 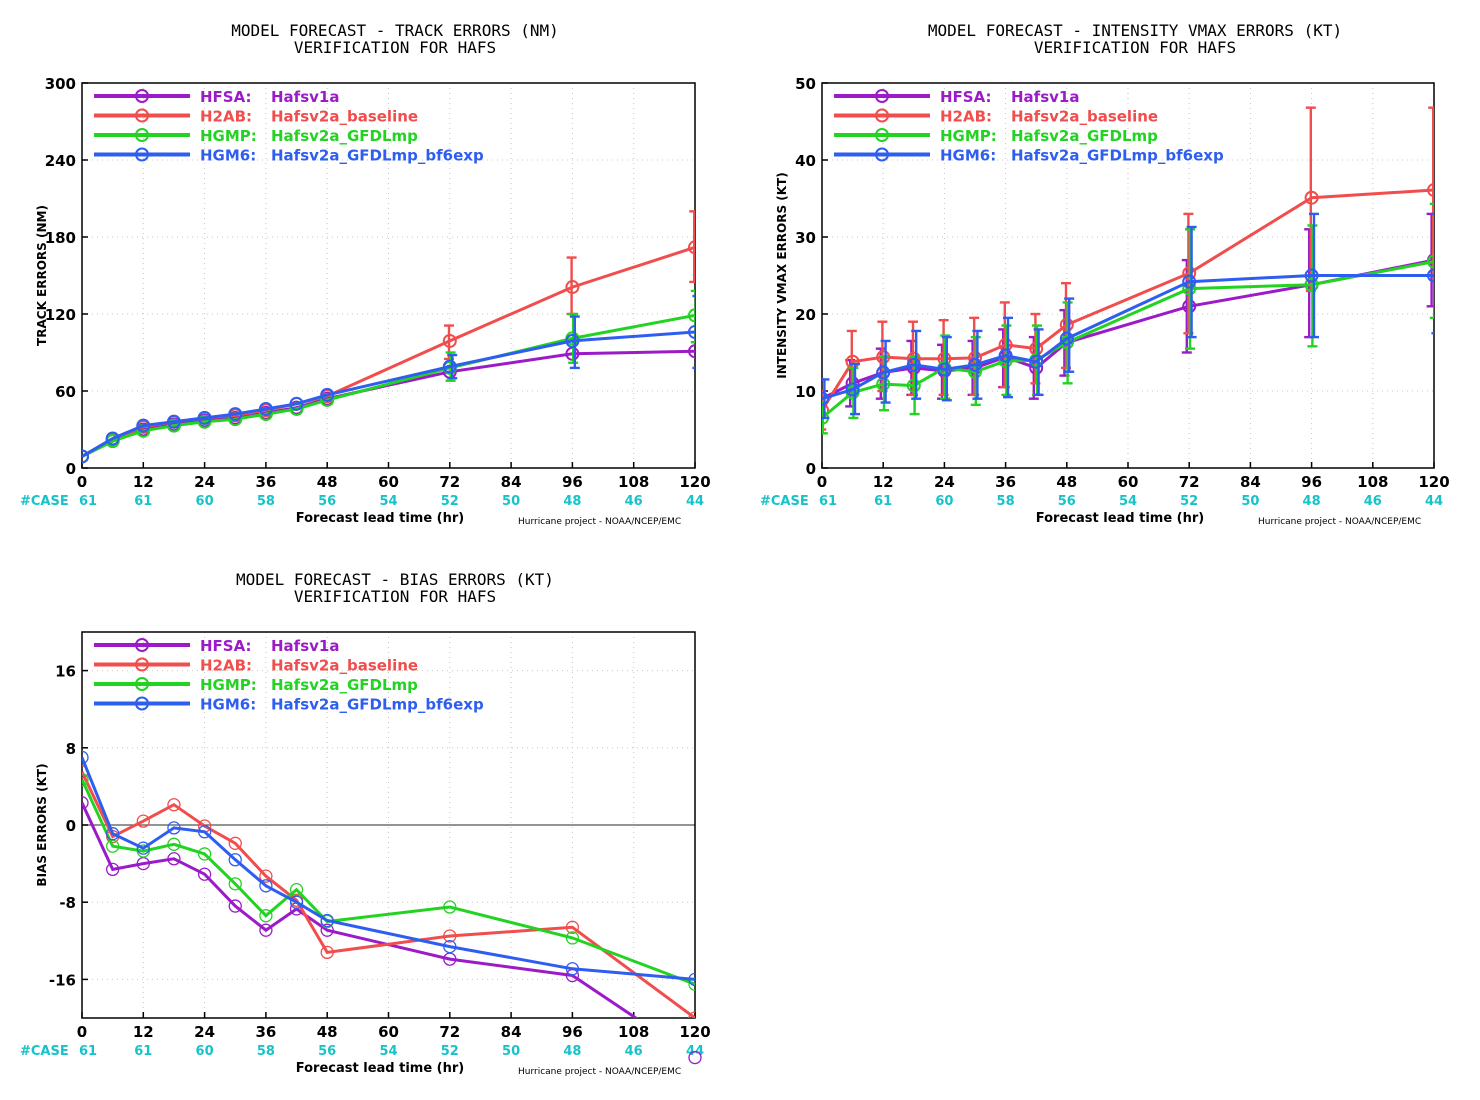 What do you see at coordinates (1189, 482) in the screenshot?
I see `x-tick-label: 72` at bounding box center [1189, 482].